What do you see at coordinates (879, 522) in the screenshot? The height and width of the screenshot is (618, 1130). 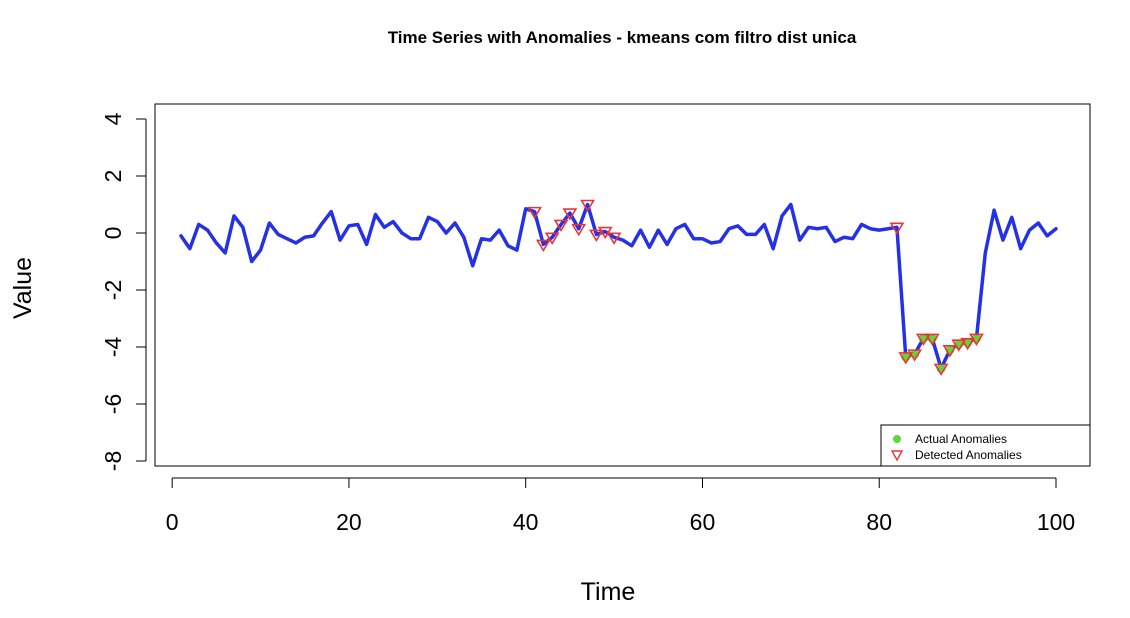 I see `x-tick-label: 80` at bounding box center [879, 522].